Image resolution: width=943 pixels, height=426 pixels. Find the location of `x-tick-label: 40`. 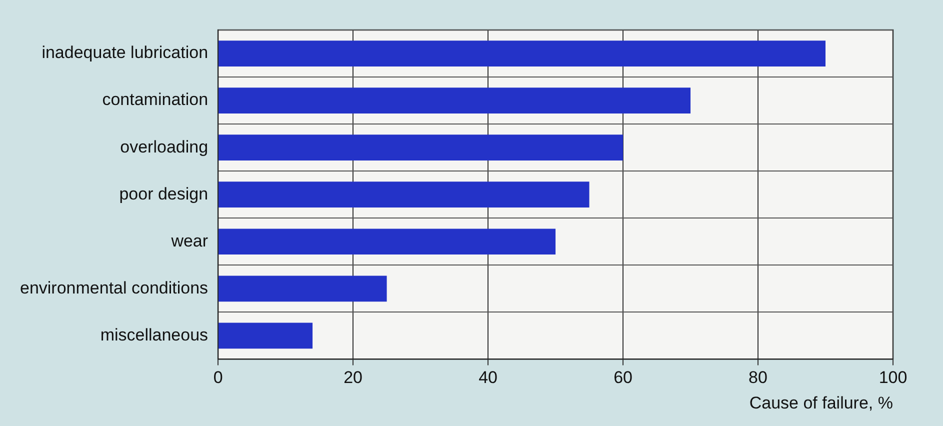

x-tick-label: 40 is located at coordinates (488, 378).